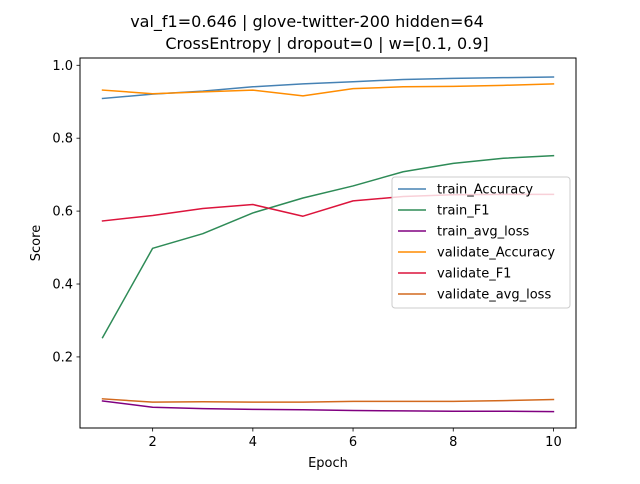 Image resolution: width=640 pixels, height=484 pixels. I want to click on x-tick-label: 4, so click(253, 442).